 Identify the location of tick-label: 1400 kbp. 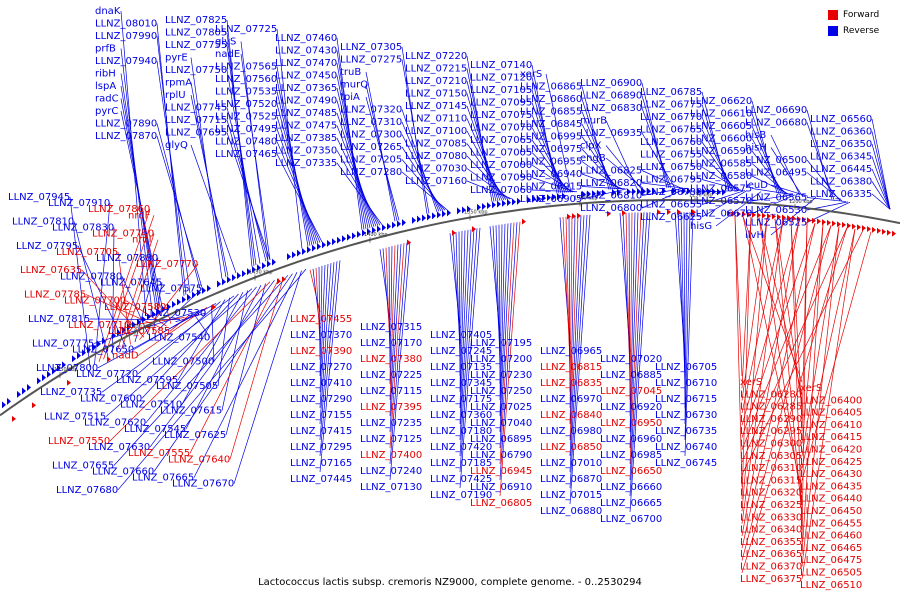
(376, 235).